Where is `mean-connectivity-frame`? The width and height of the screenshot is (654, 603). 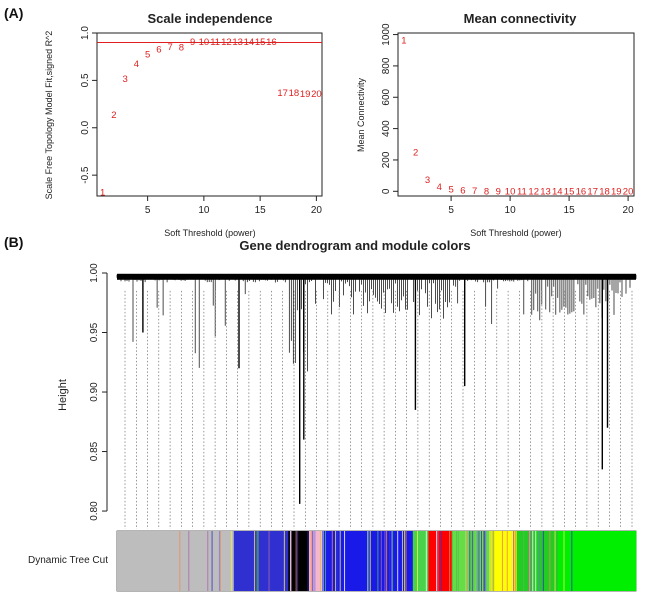
mean-connectivity-frame is located at coordinates (516, 114).